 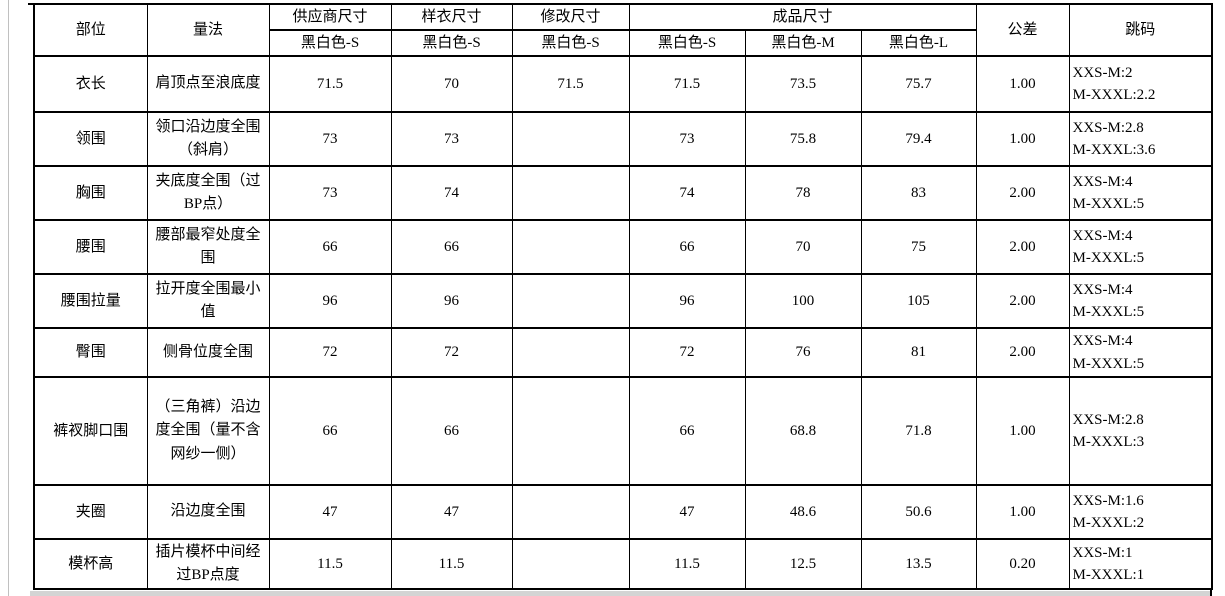 I want to click on cell-finished-m: 78, so click(x=803, y=193).